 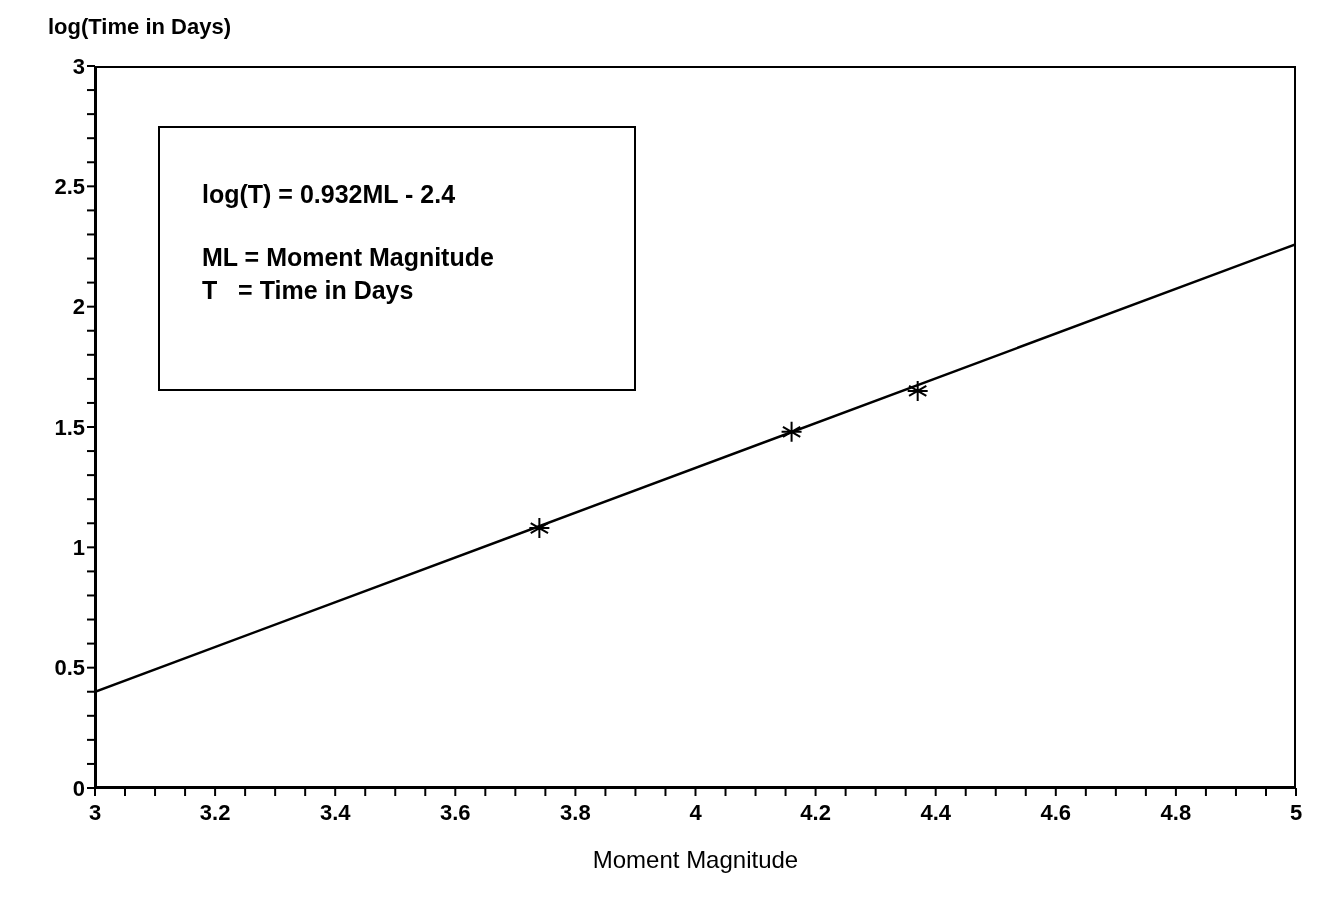 I want to click on x-tick-label: 3.2, so click(x=215, y=812).